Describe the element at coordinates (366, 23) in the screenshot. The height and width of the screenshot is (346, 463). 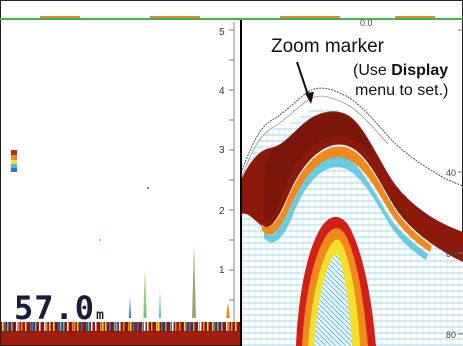
I see `zoom-scale-label: 0.0` at that location.